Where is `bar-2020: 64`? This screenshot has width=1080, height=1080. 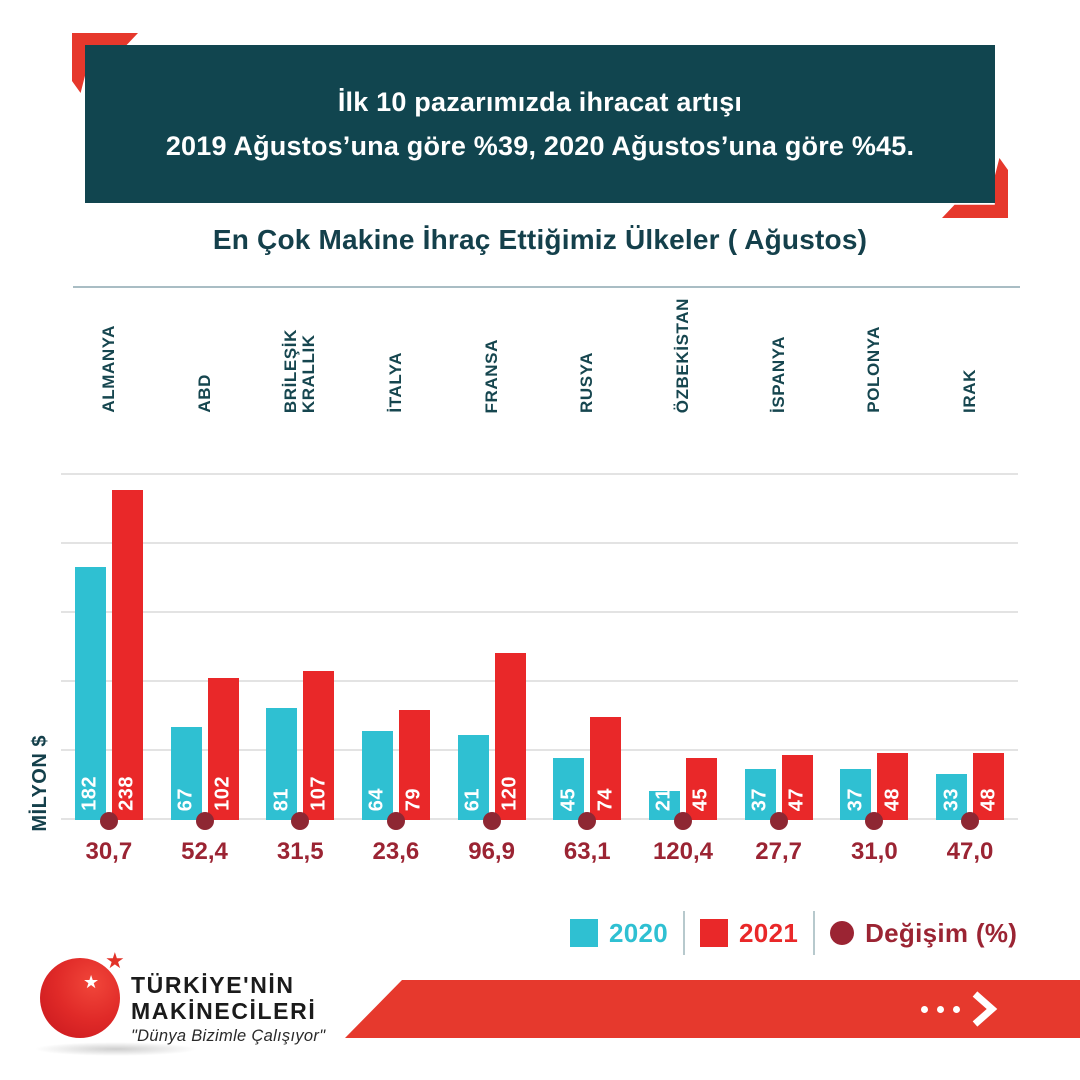 bar-2020: 64 is located at coordinates (377, 775).